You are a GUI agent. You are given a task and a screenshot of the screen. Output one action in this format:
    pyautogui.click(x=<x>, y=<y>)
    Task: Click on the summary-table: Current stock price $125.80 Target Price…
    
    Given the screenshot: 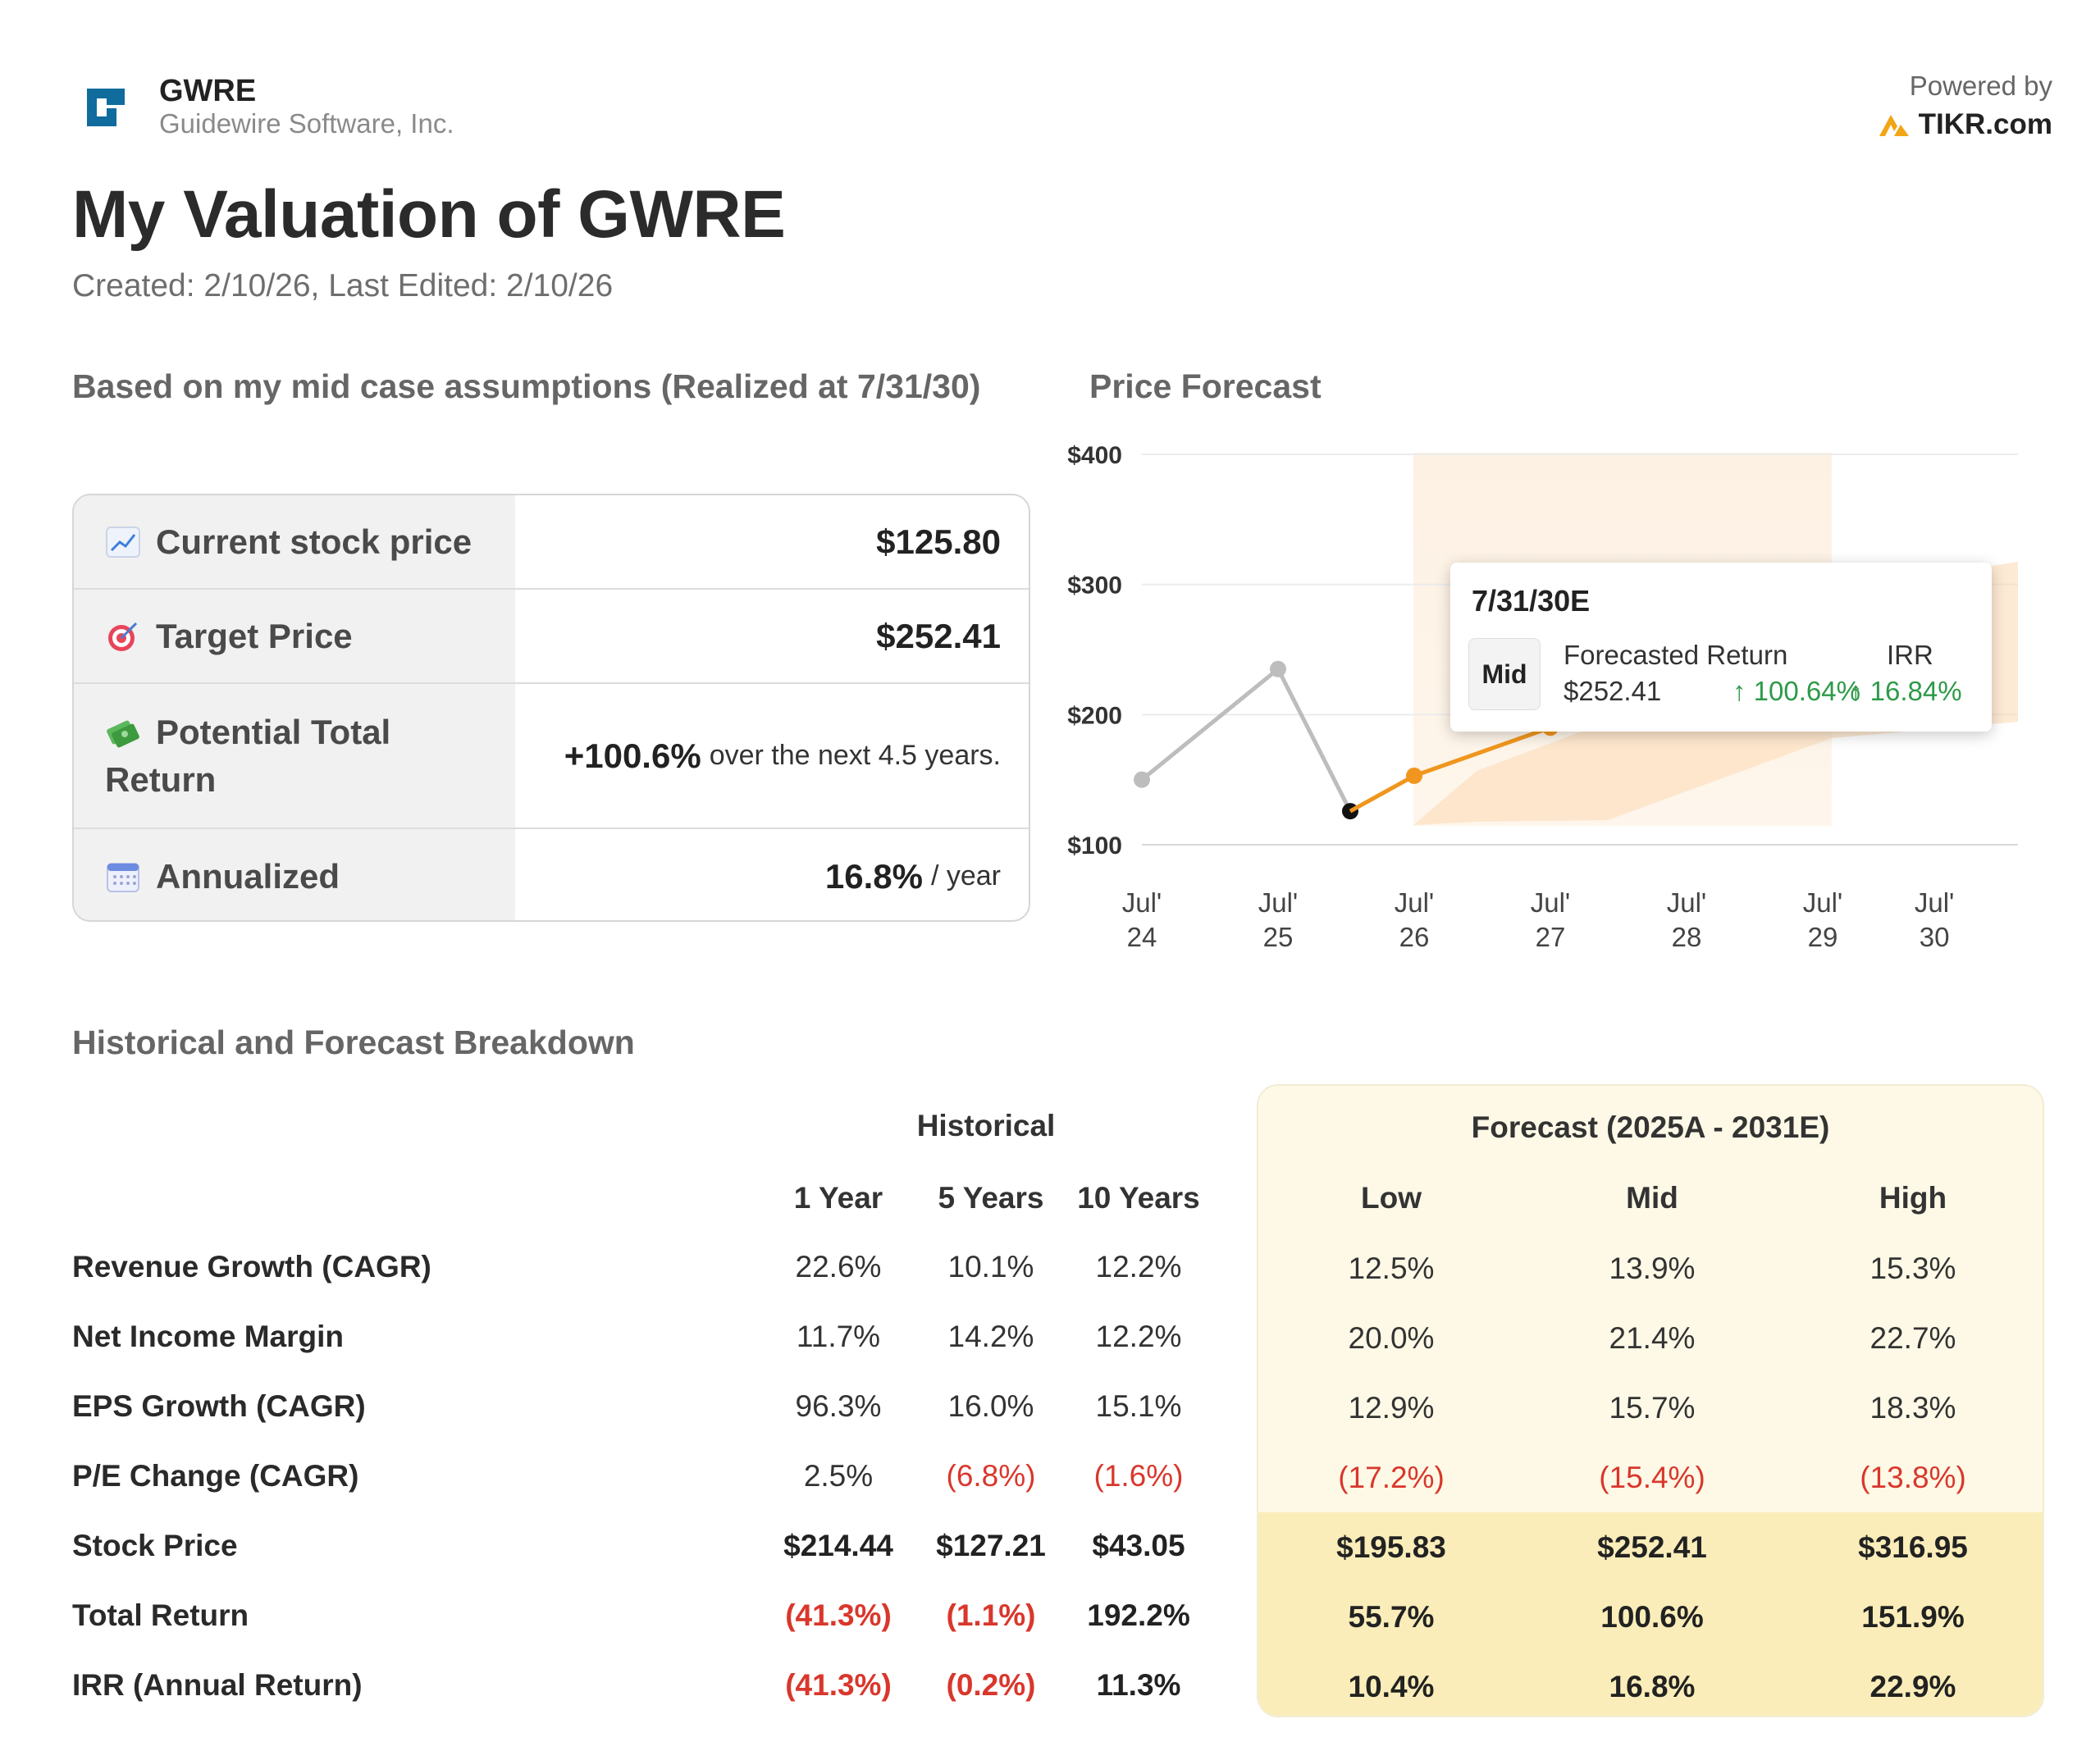 What is the action you would take?
    pyautogui.click(x=551, y=708)
    